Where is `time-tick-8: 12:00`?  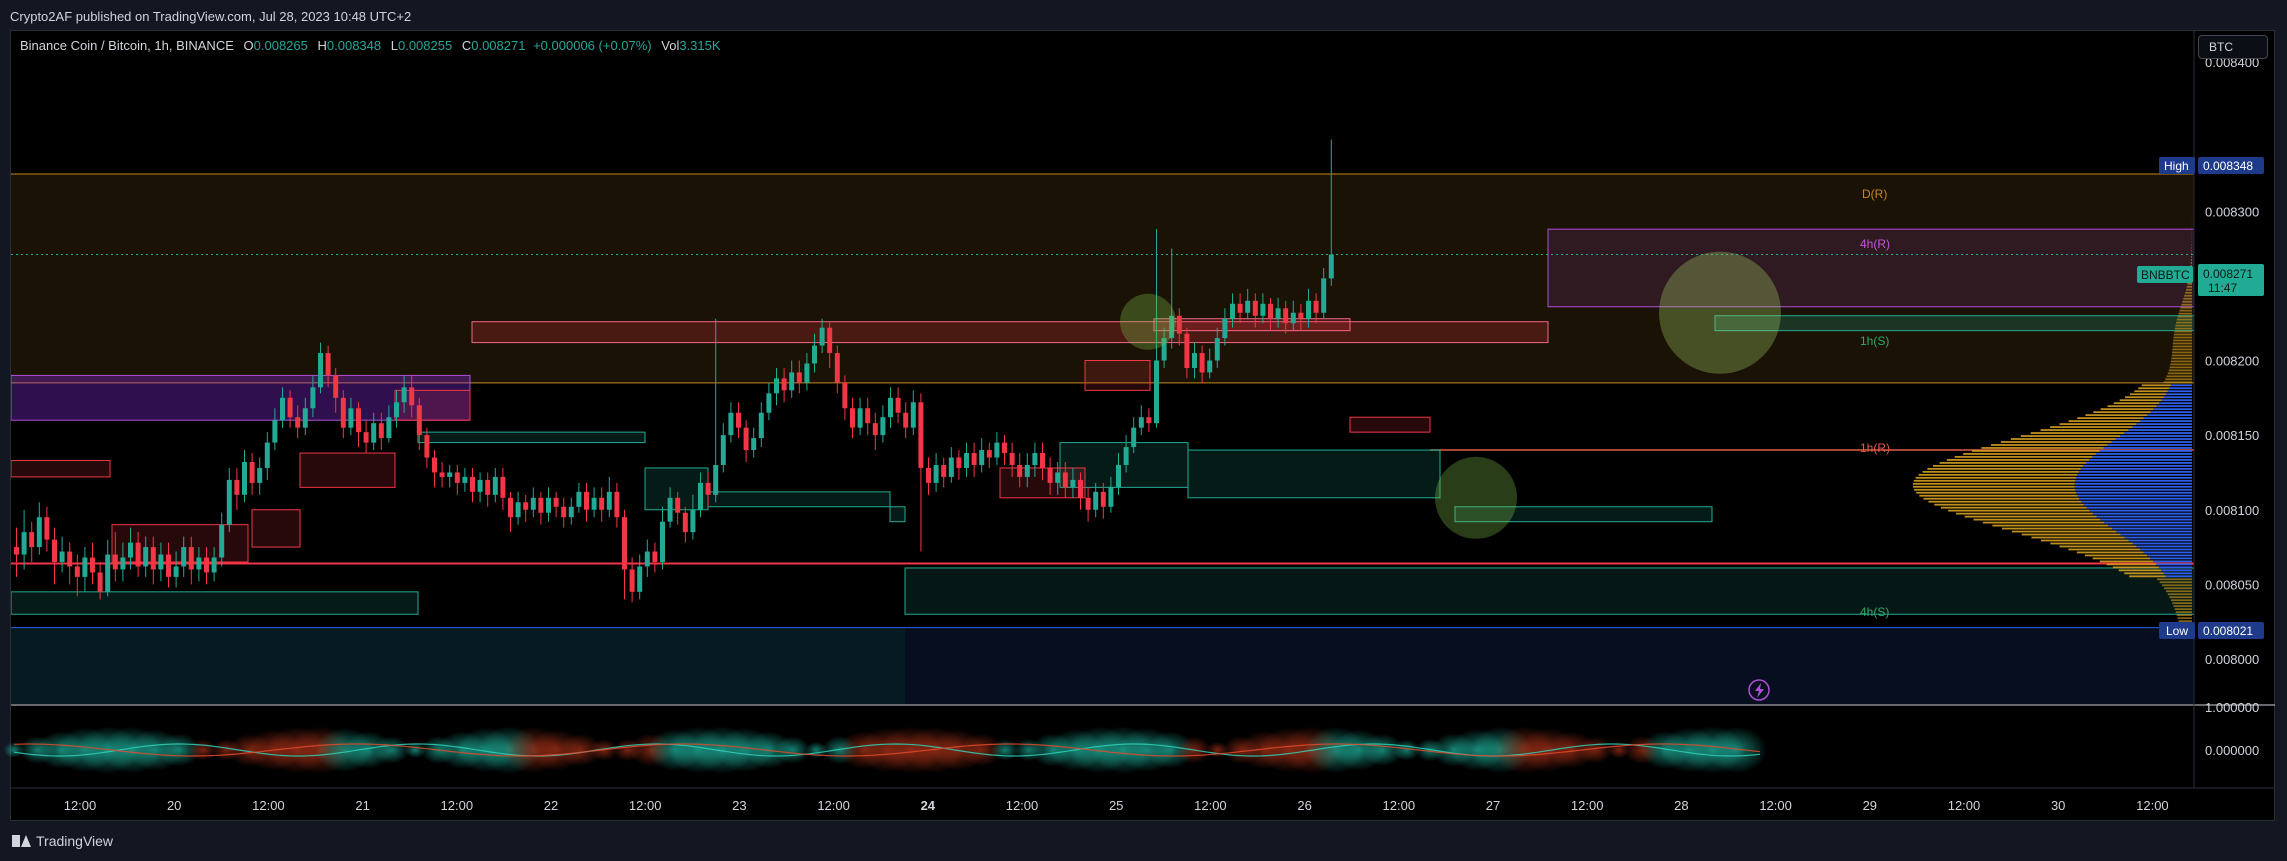
time-tick-8: 12:00 is located at coordinates (833, 805).